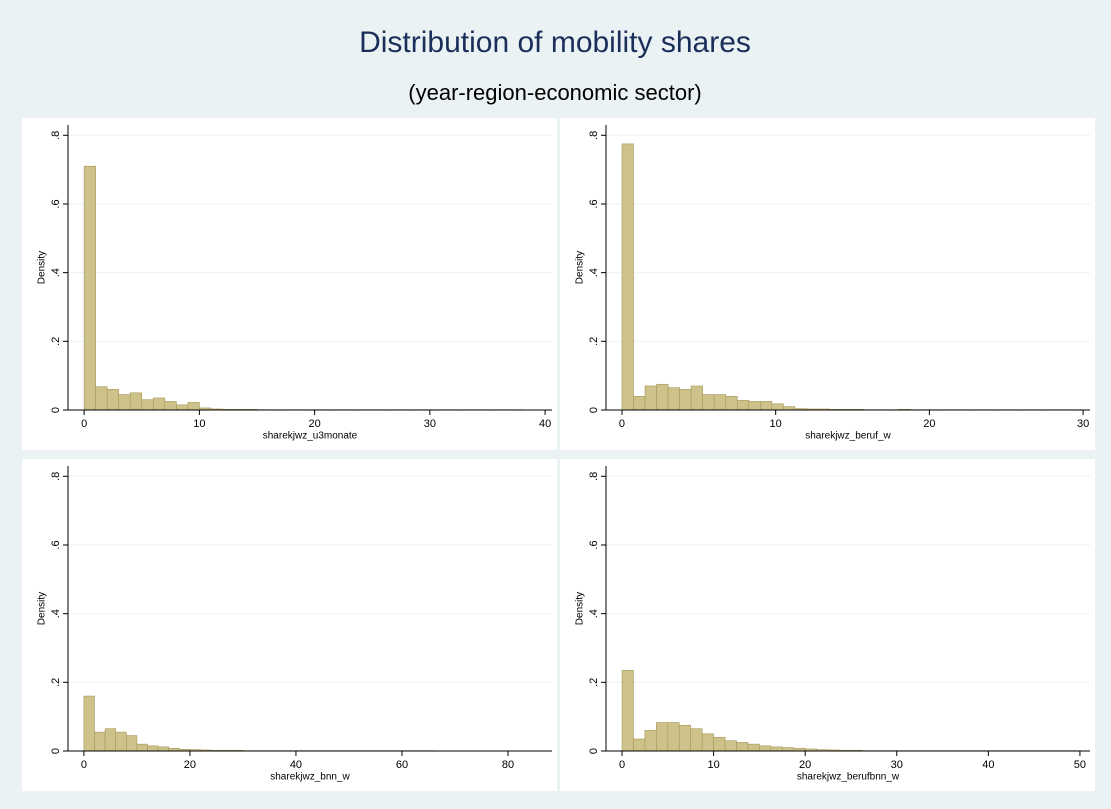  I want to click on chart-title: Distribution of mobility shares, so click(555, 42).